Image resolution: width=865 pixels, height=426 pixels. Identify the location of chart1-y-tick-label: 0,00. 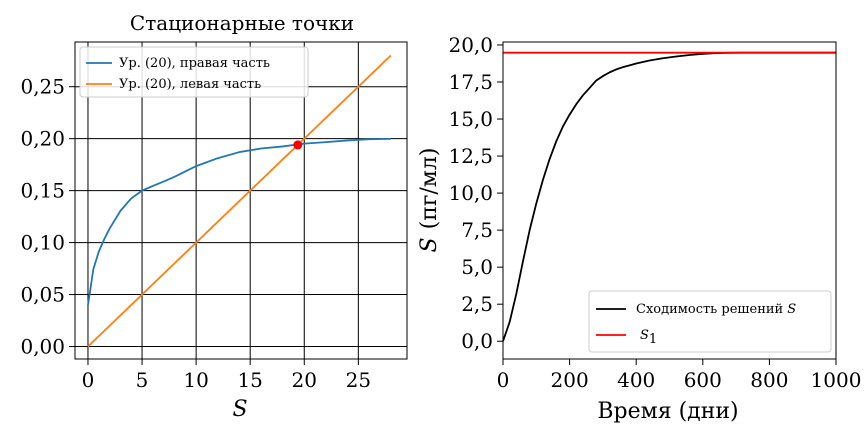
(42, 347).